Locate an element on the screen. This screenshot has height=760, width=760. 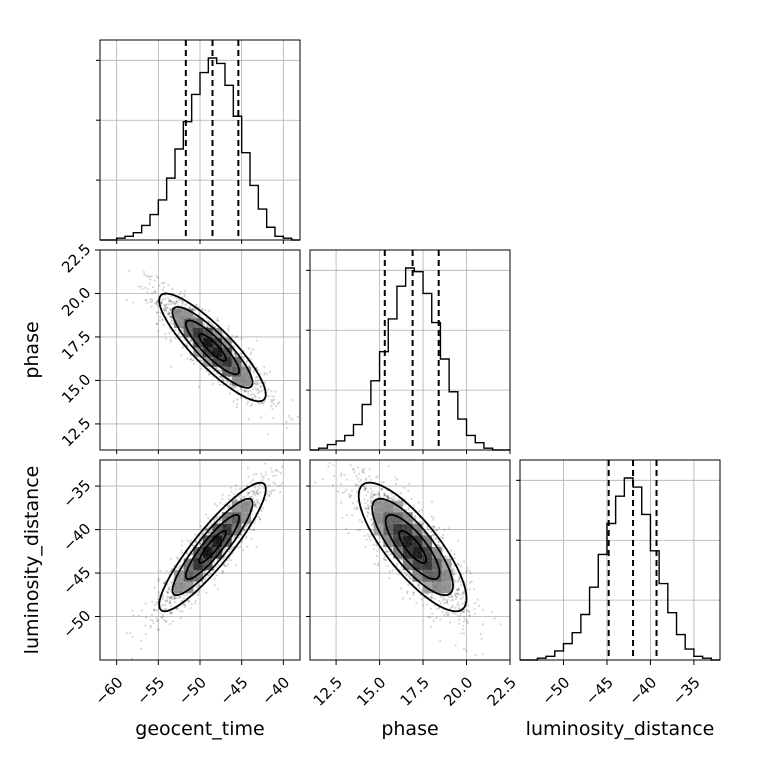
hist-panel-luminosity_distance is located at coordinates (618, 560).